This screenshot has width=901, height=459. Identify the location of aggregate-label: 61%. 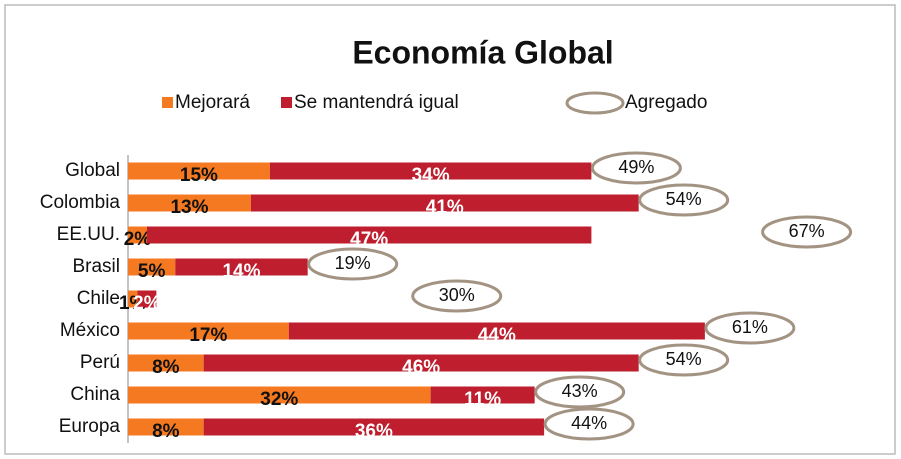
(750, 327).